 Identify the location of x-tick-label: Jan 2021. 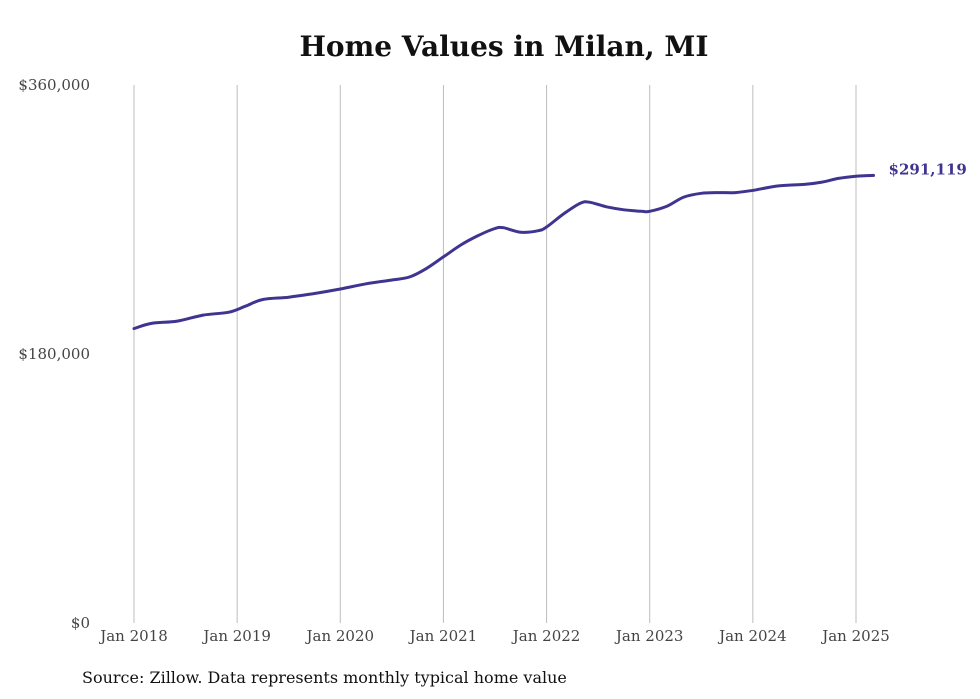
(443, 636).